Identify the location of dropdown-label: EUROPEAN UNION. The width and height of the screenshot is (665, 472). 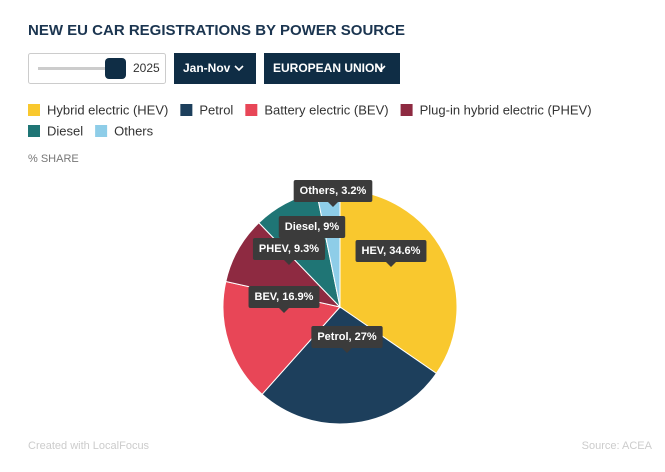
(328, 68).